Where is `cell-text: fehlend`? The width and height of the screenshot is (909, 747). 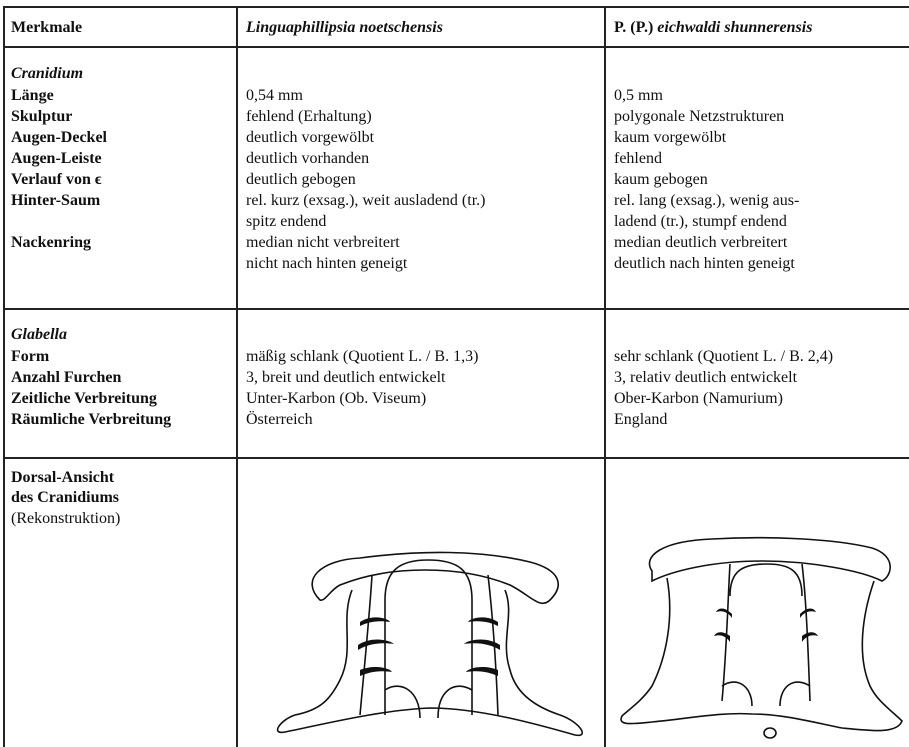
cell-text: fehlend is located at coordinates (638, 158).